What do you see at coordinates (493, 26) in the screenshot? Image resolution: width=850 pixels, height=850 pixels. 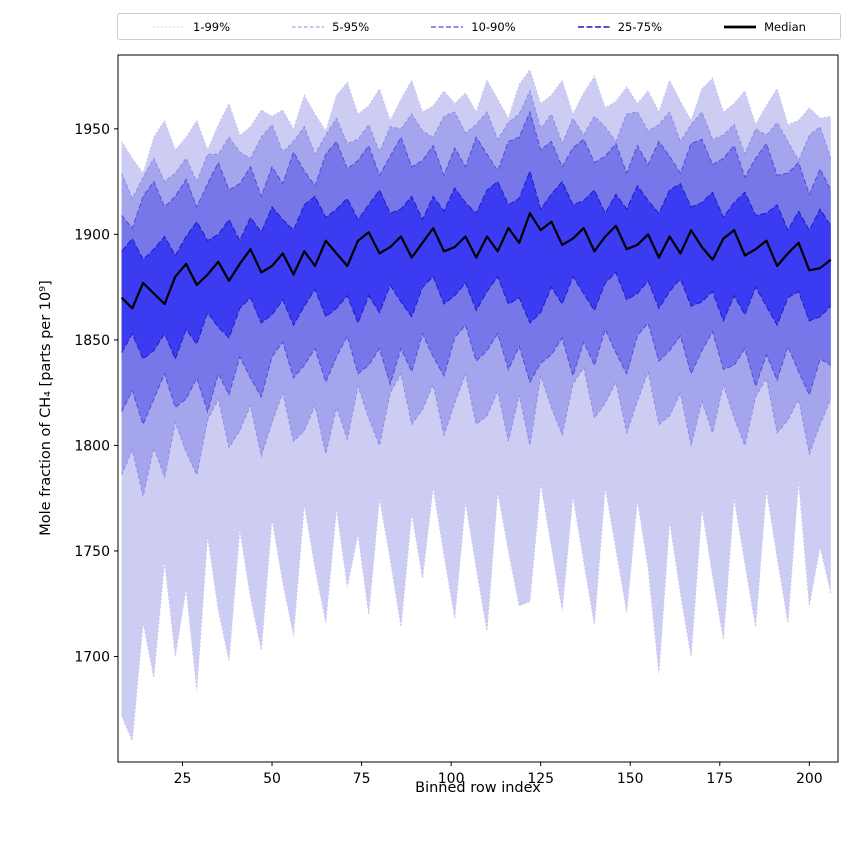 I see `legend-item-label: 10-90%` at bounding box center [493, 26].